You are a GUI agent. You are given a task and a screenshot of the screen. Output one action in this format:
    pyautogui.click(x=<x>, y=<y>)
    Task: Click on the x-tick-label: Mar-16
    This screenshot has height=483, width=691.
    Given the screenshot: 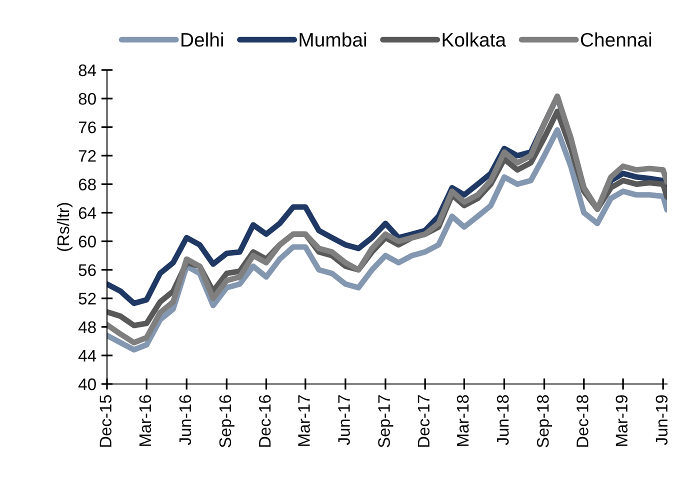 What is the action you would take?
    pyautogui.click(x=145, y=420)
    